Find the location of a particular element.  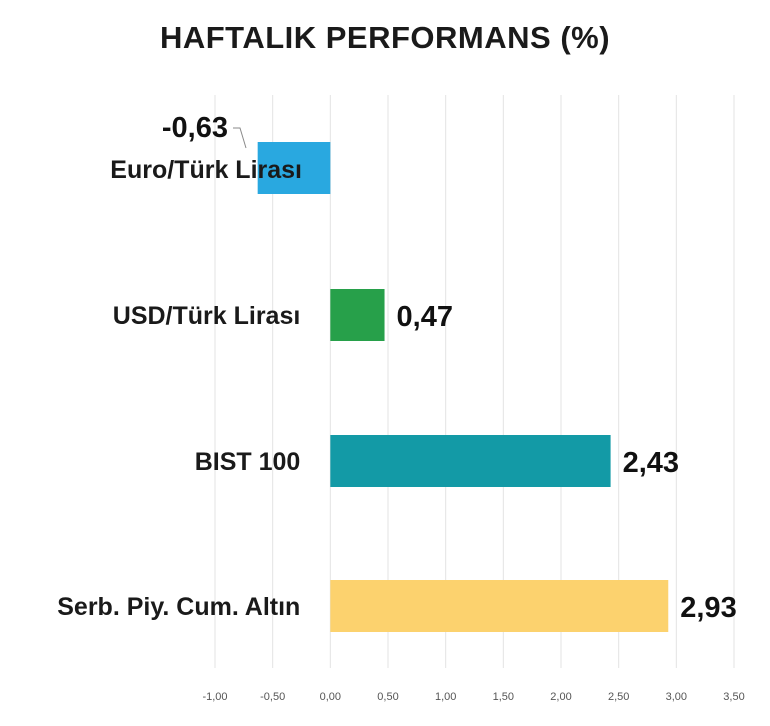

x-tick-label: 2,00 is located at coordinates (560, 697).